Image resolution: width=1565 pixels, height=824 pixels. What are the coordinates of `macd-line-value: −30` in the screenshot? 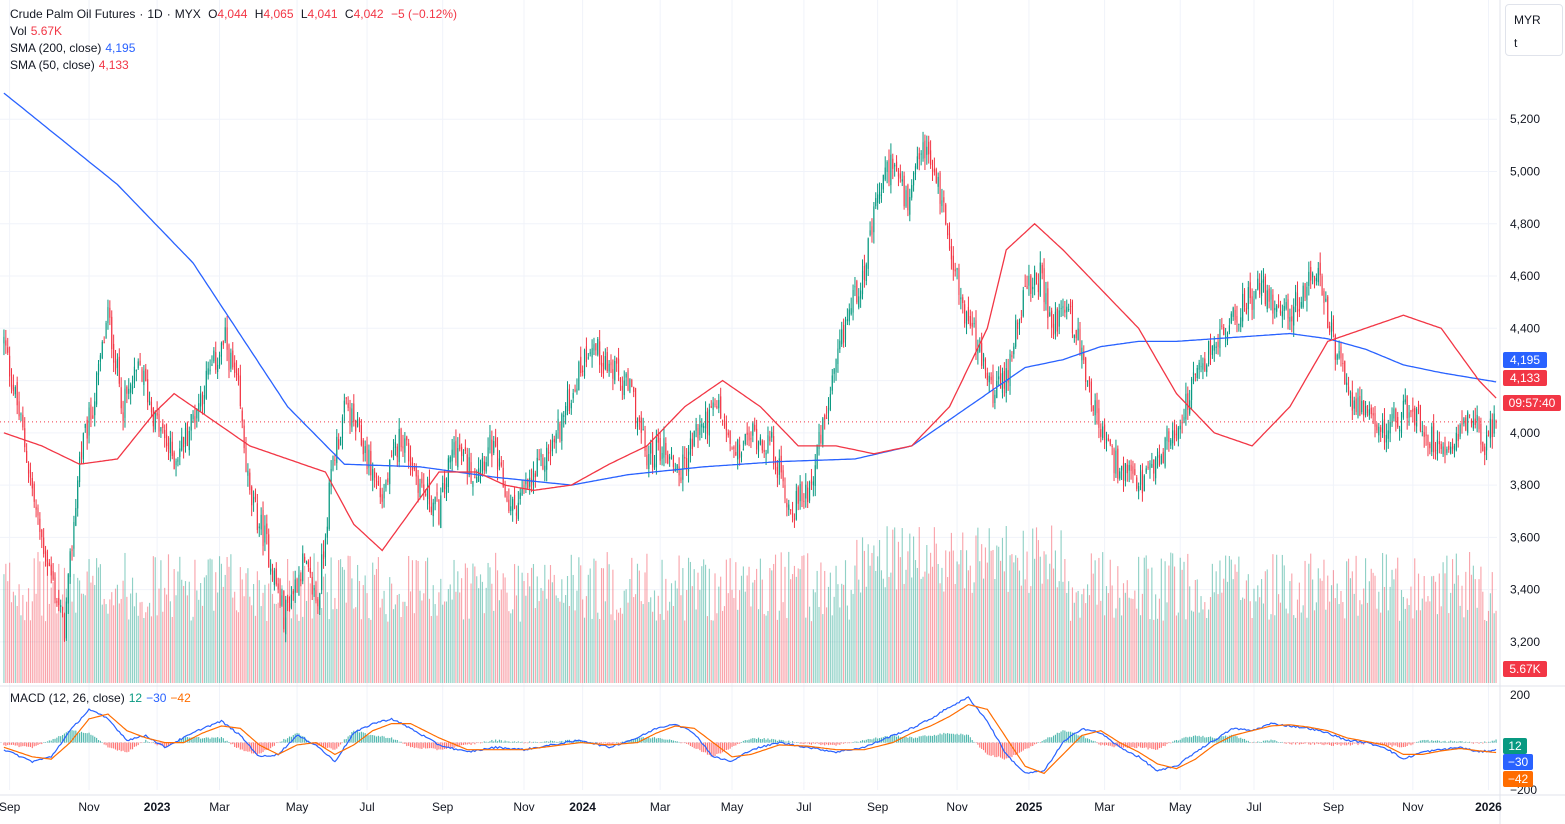 It's located at (156, 698).